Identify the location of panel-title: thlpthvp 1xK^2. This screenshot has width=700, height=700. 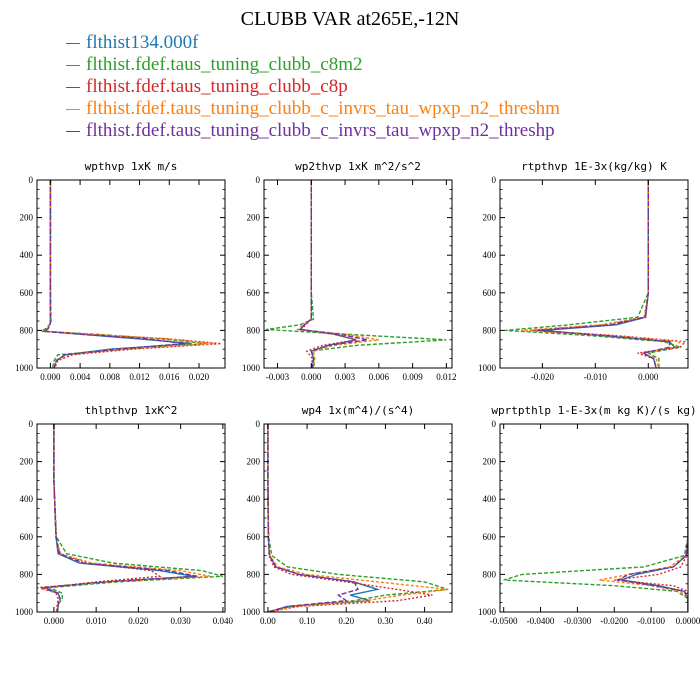
(131, 410).